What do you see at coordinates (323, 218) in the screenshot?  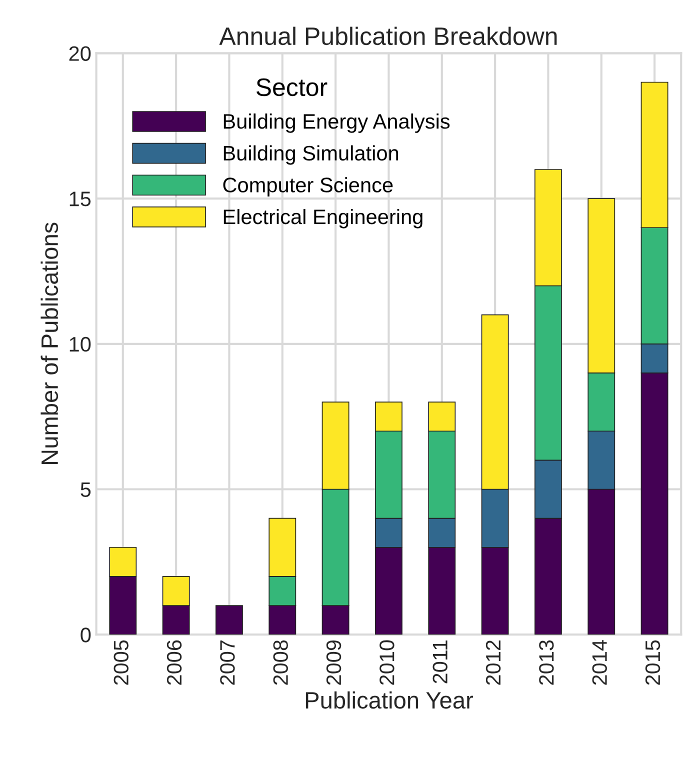 I see `legend-label: Electrical Engineering` at bounding box center [323, 218].